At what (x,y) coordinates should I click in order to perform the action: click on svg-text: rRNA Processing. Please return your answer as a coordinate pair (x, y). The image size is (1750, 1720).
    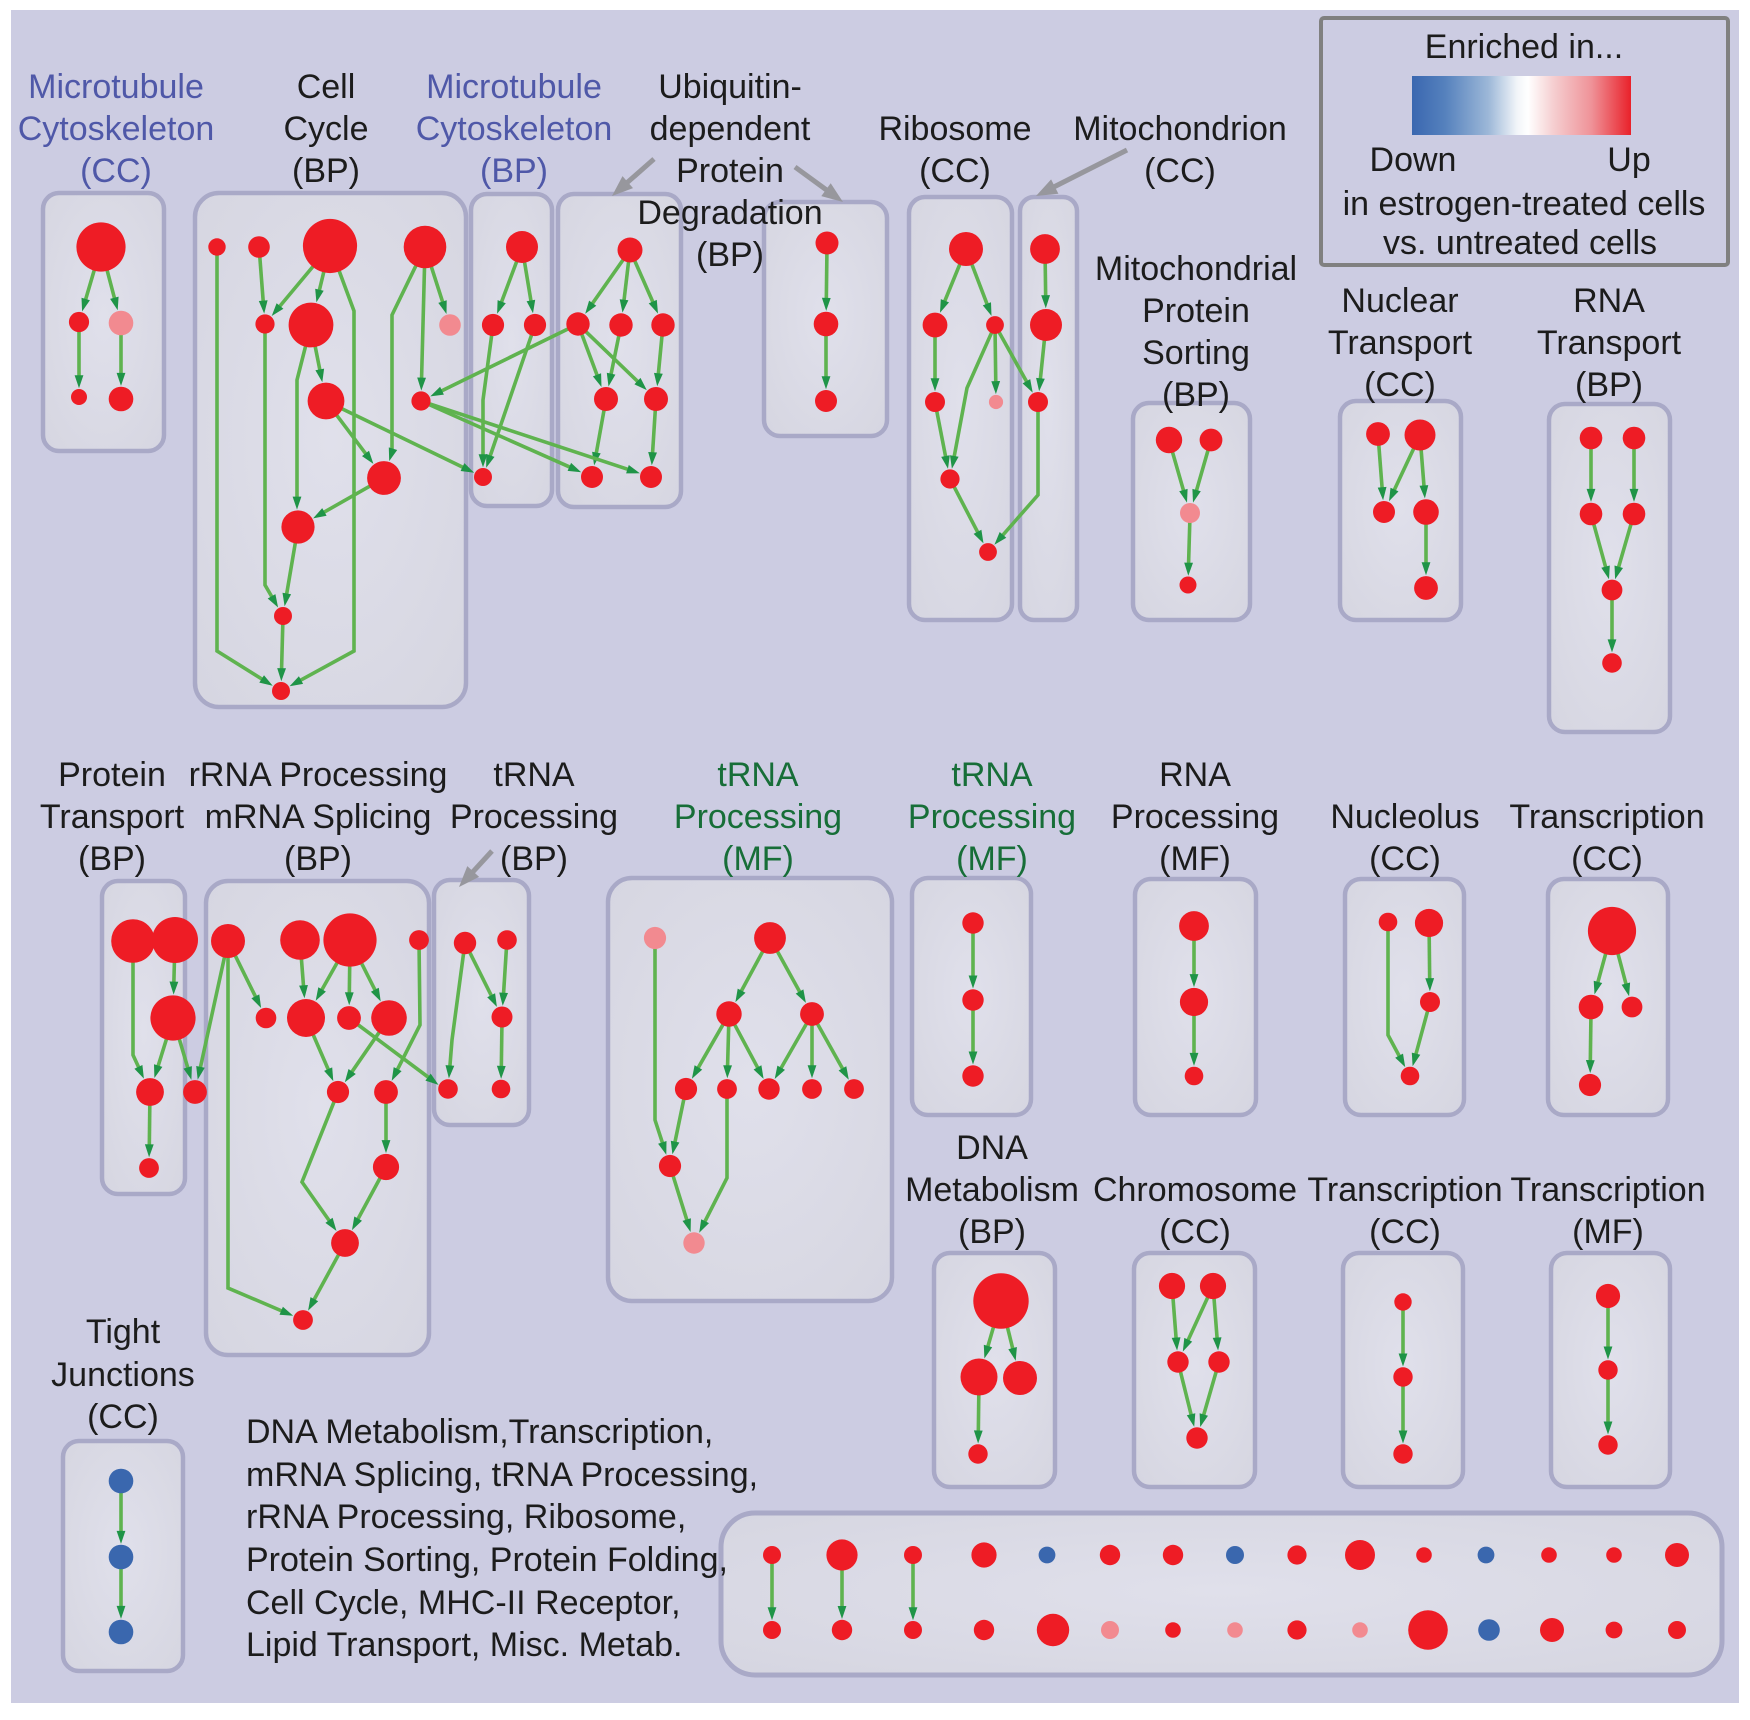
    Looking at the image, I should click on (318, 775).